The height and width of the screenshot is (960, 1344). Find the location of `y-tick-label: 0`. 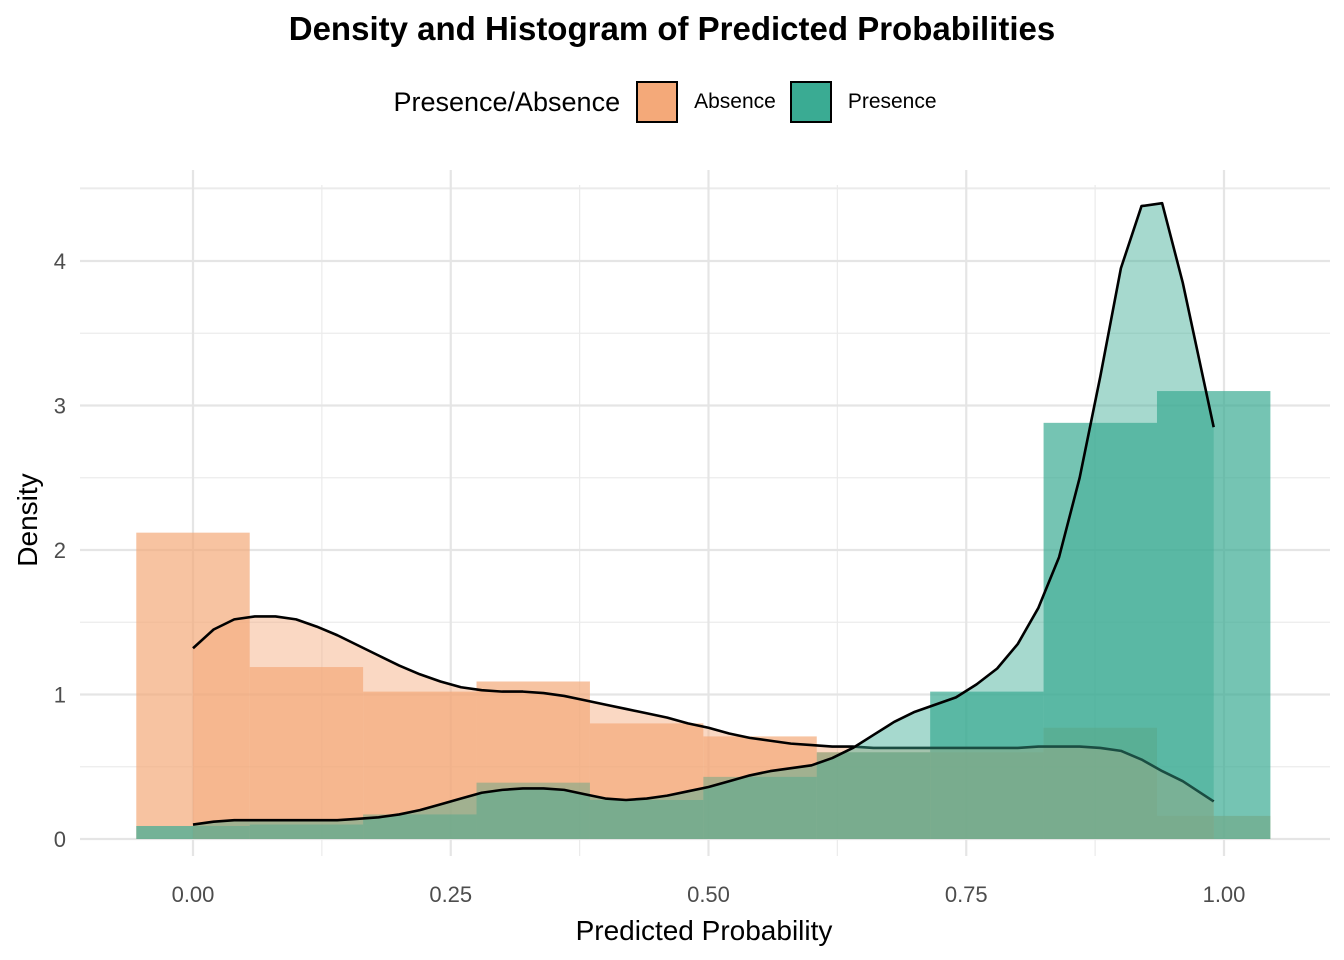

y-tick-label: 0 is located at coordinates (60, 839).